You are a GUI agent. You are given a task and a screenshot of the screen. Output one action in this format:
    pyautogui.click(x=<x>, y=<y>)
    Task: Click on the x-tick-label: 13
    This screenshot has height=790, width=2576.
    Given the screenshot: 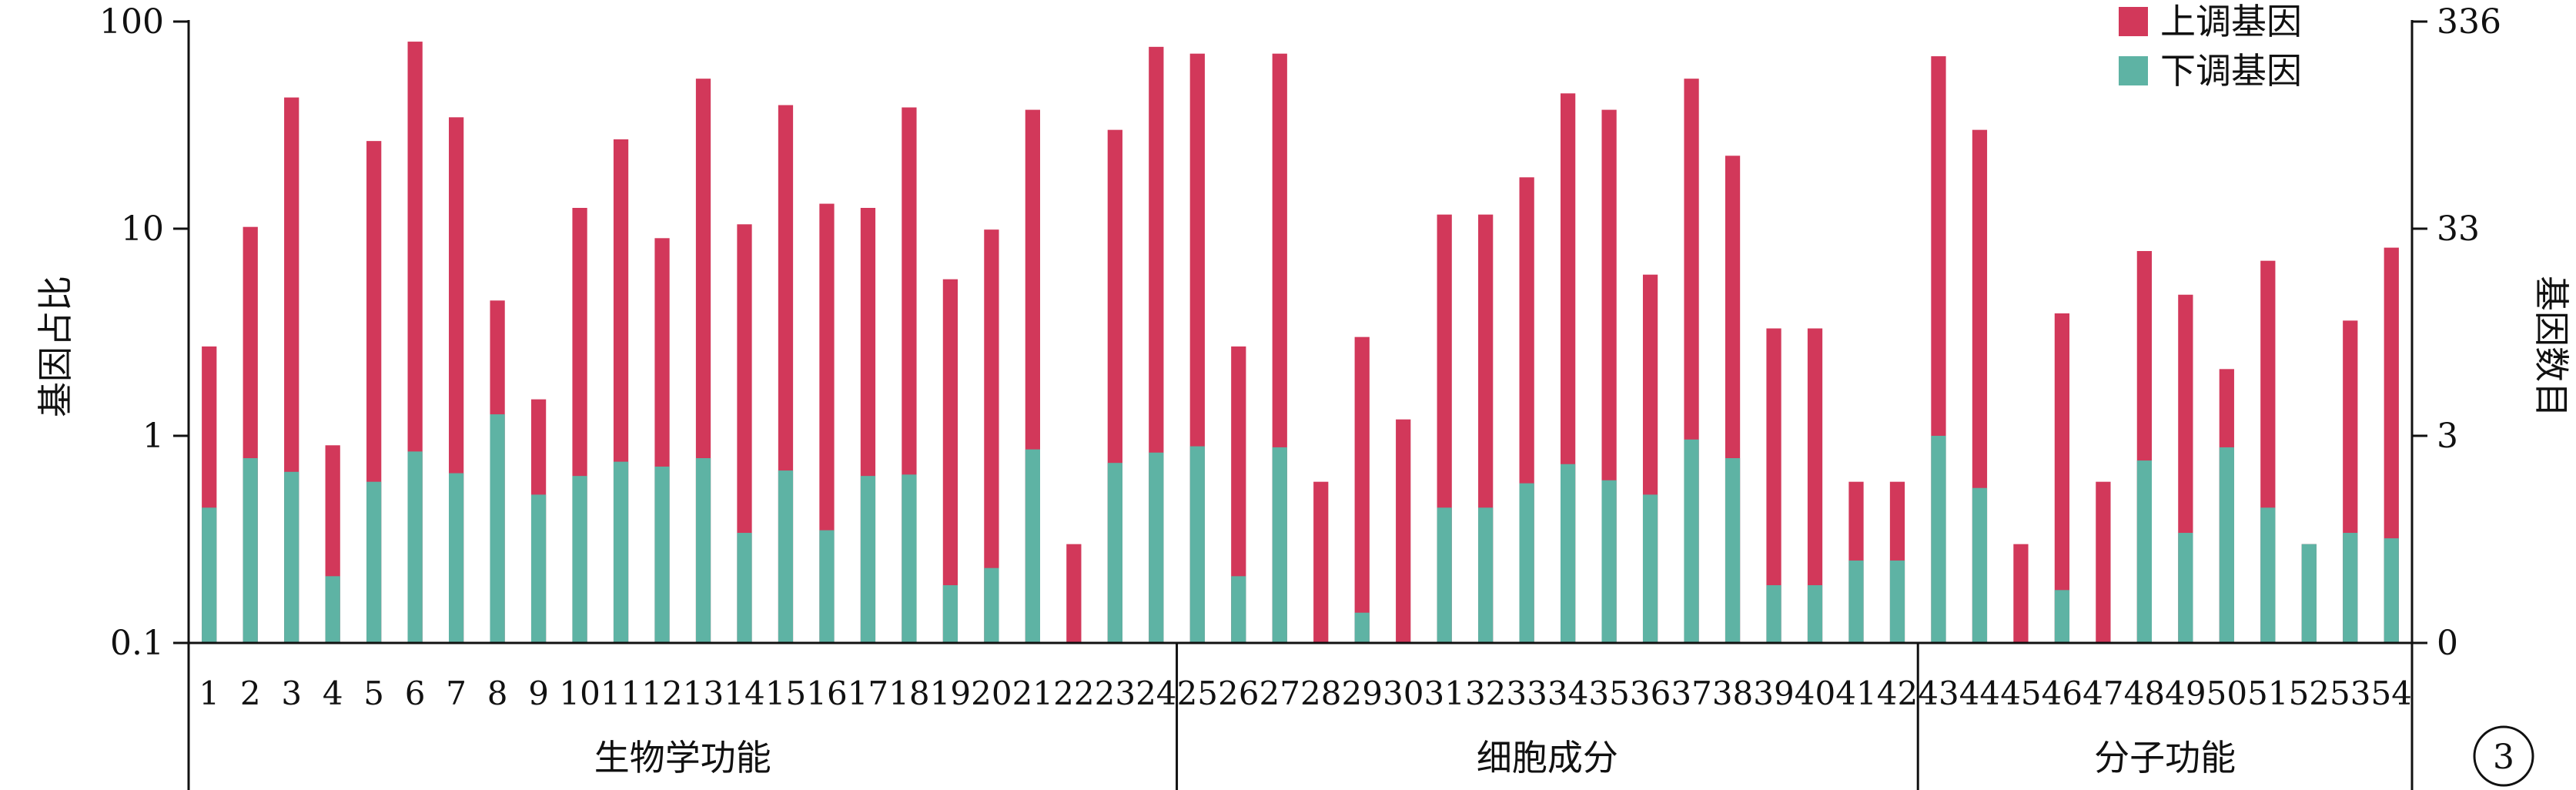 What is the action you would take?
    pyautogui.click(x=704, y=693)
    